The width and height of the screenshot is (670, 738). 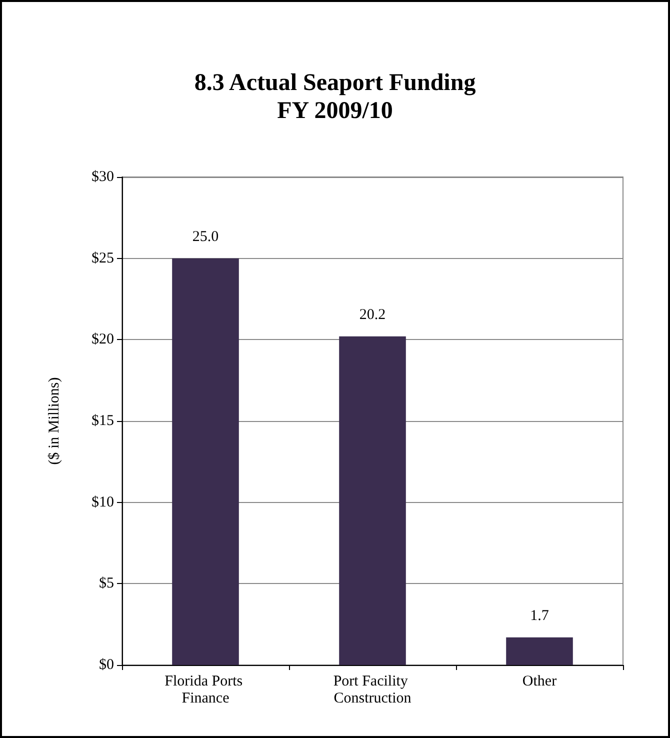 What do you see at coordinates (103, 258) in the screenshot?
I see `y-tick-label: $25` at bounding box center [103, 258].